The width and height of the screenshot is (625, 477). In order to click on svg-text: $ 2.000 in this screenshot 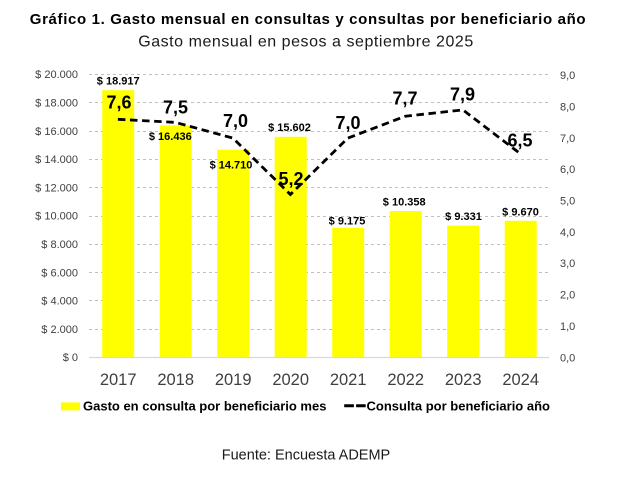, I will do `click(59, 330)`.